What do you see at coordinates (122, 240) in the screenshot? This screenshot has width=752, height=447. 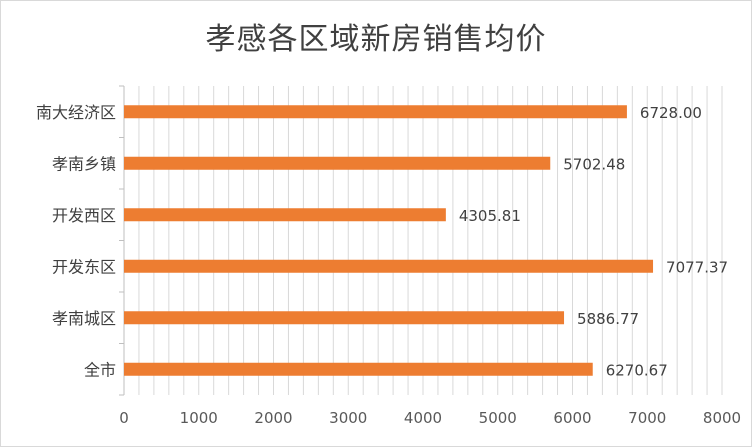 I see `axis-lines` at bounding box center [122, 240].